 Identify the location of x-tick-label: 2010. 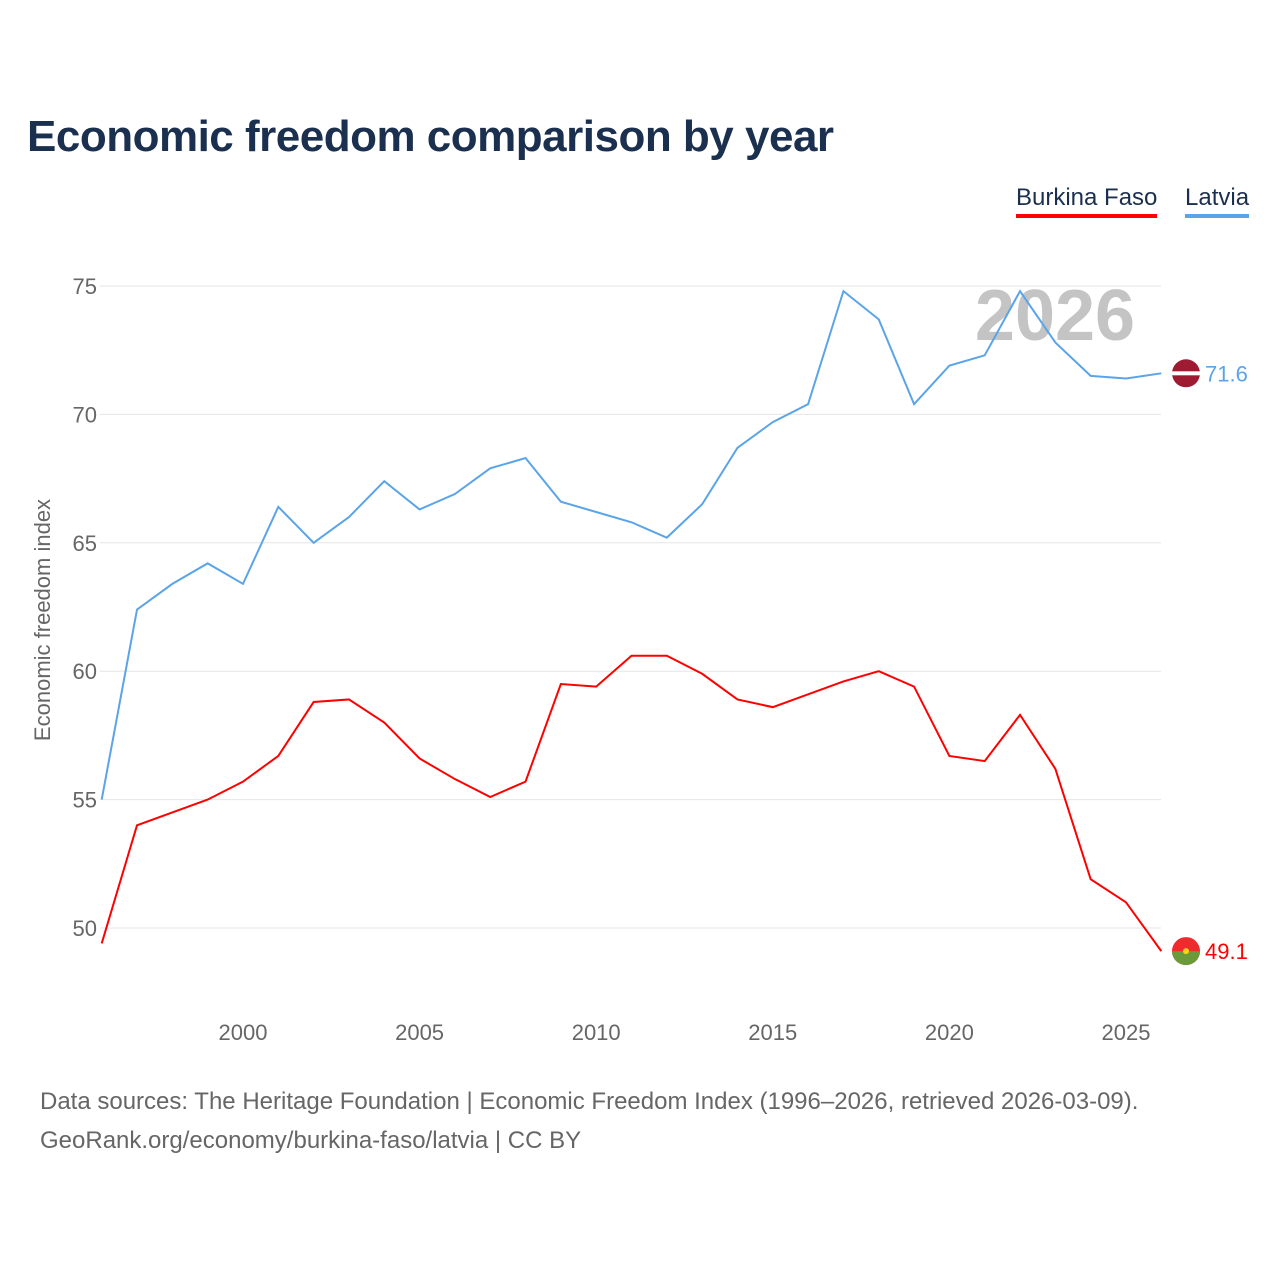
(596, 1032).